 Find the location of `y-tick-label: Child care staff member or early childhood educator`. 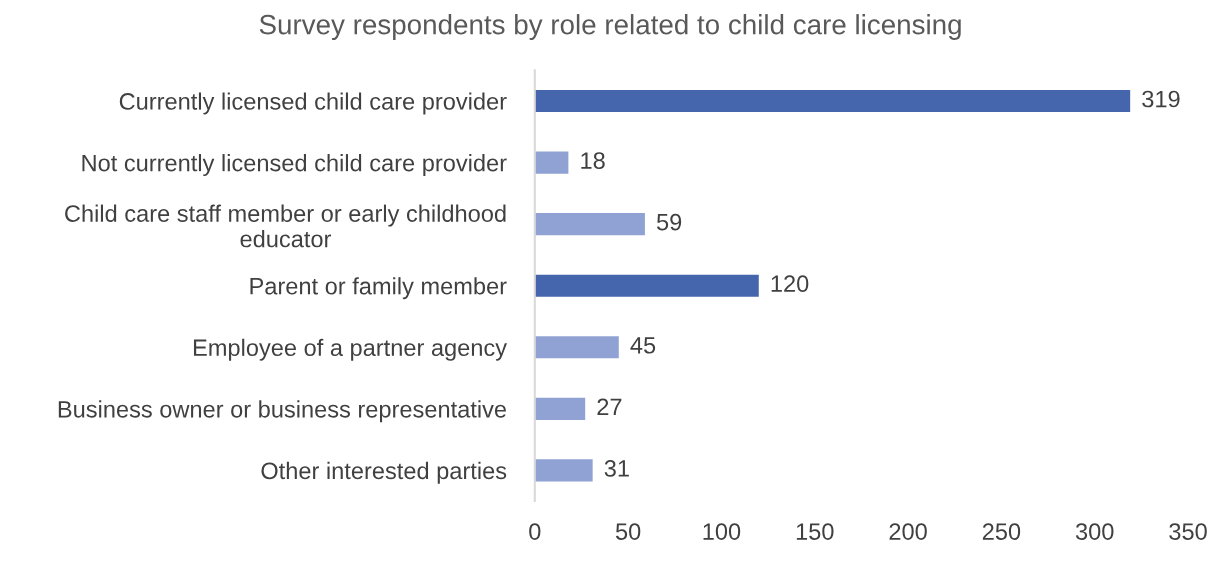

y-tick-label: Child care staff member or early childhood educator is located at coordinates (285, 226).